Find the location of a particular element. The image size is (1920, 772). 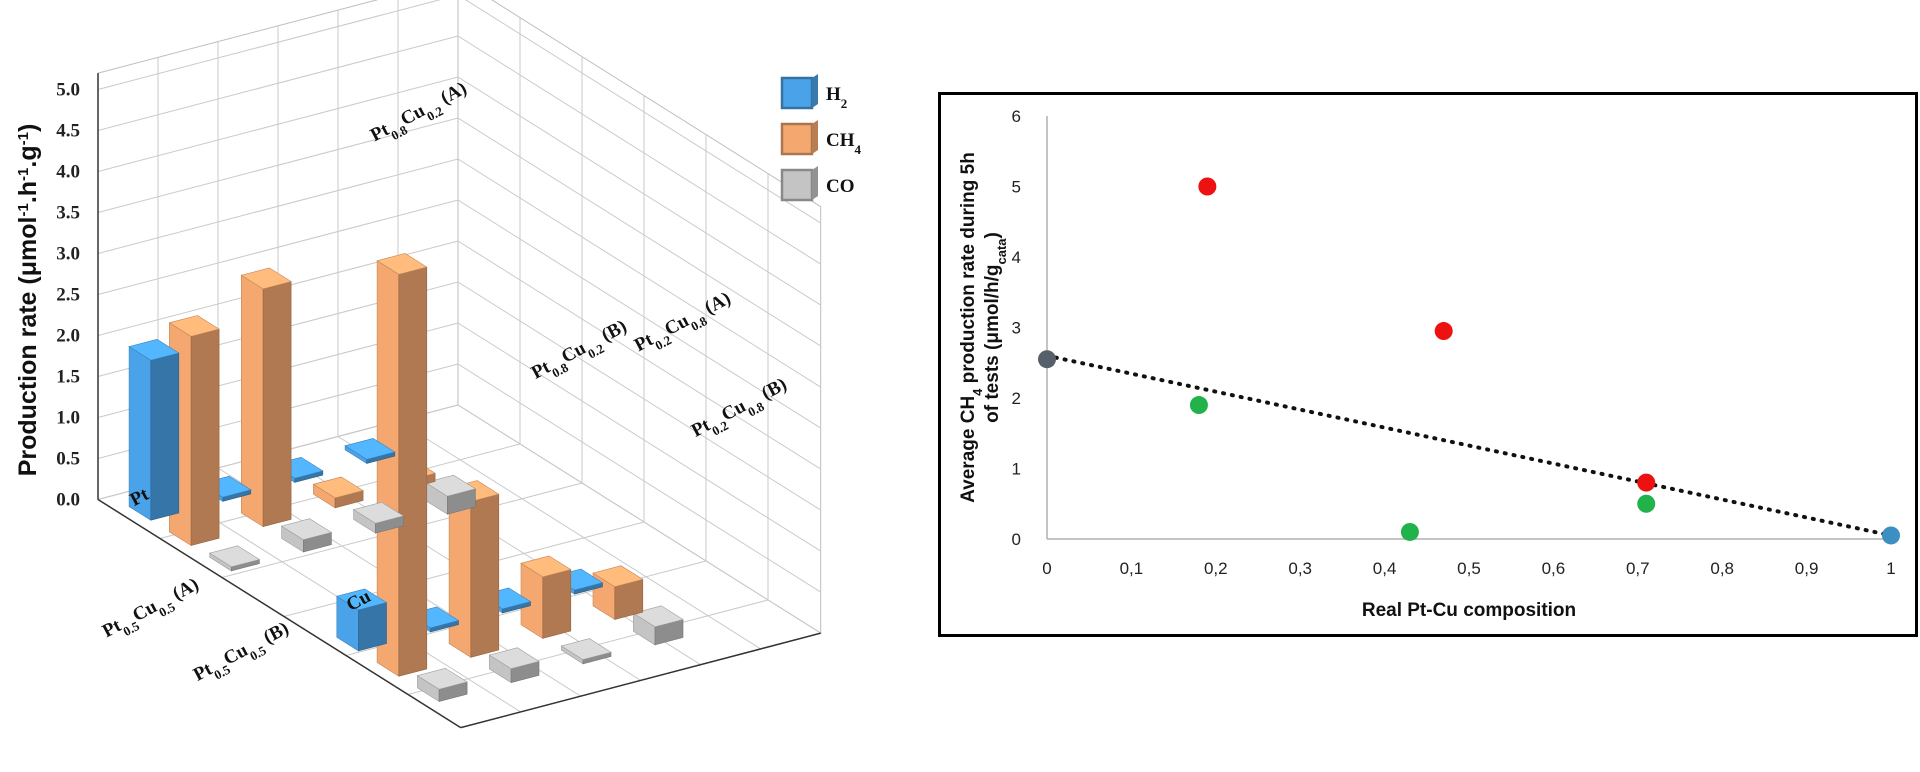

trendline is located at coordinates (1469, 445).